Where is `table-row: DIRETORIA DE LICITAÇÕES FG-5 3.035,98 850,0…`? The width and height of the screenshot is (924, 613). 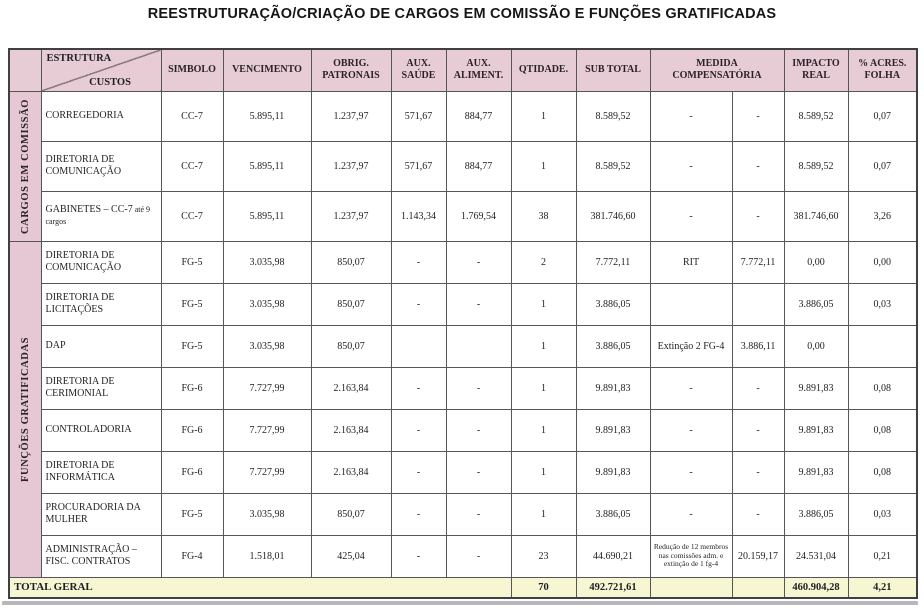
table-row: DIRETORIA DE LICITAÇÕES FG-5 3.035,98 850,0… is located at coordinates (463, 304).